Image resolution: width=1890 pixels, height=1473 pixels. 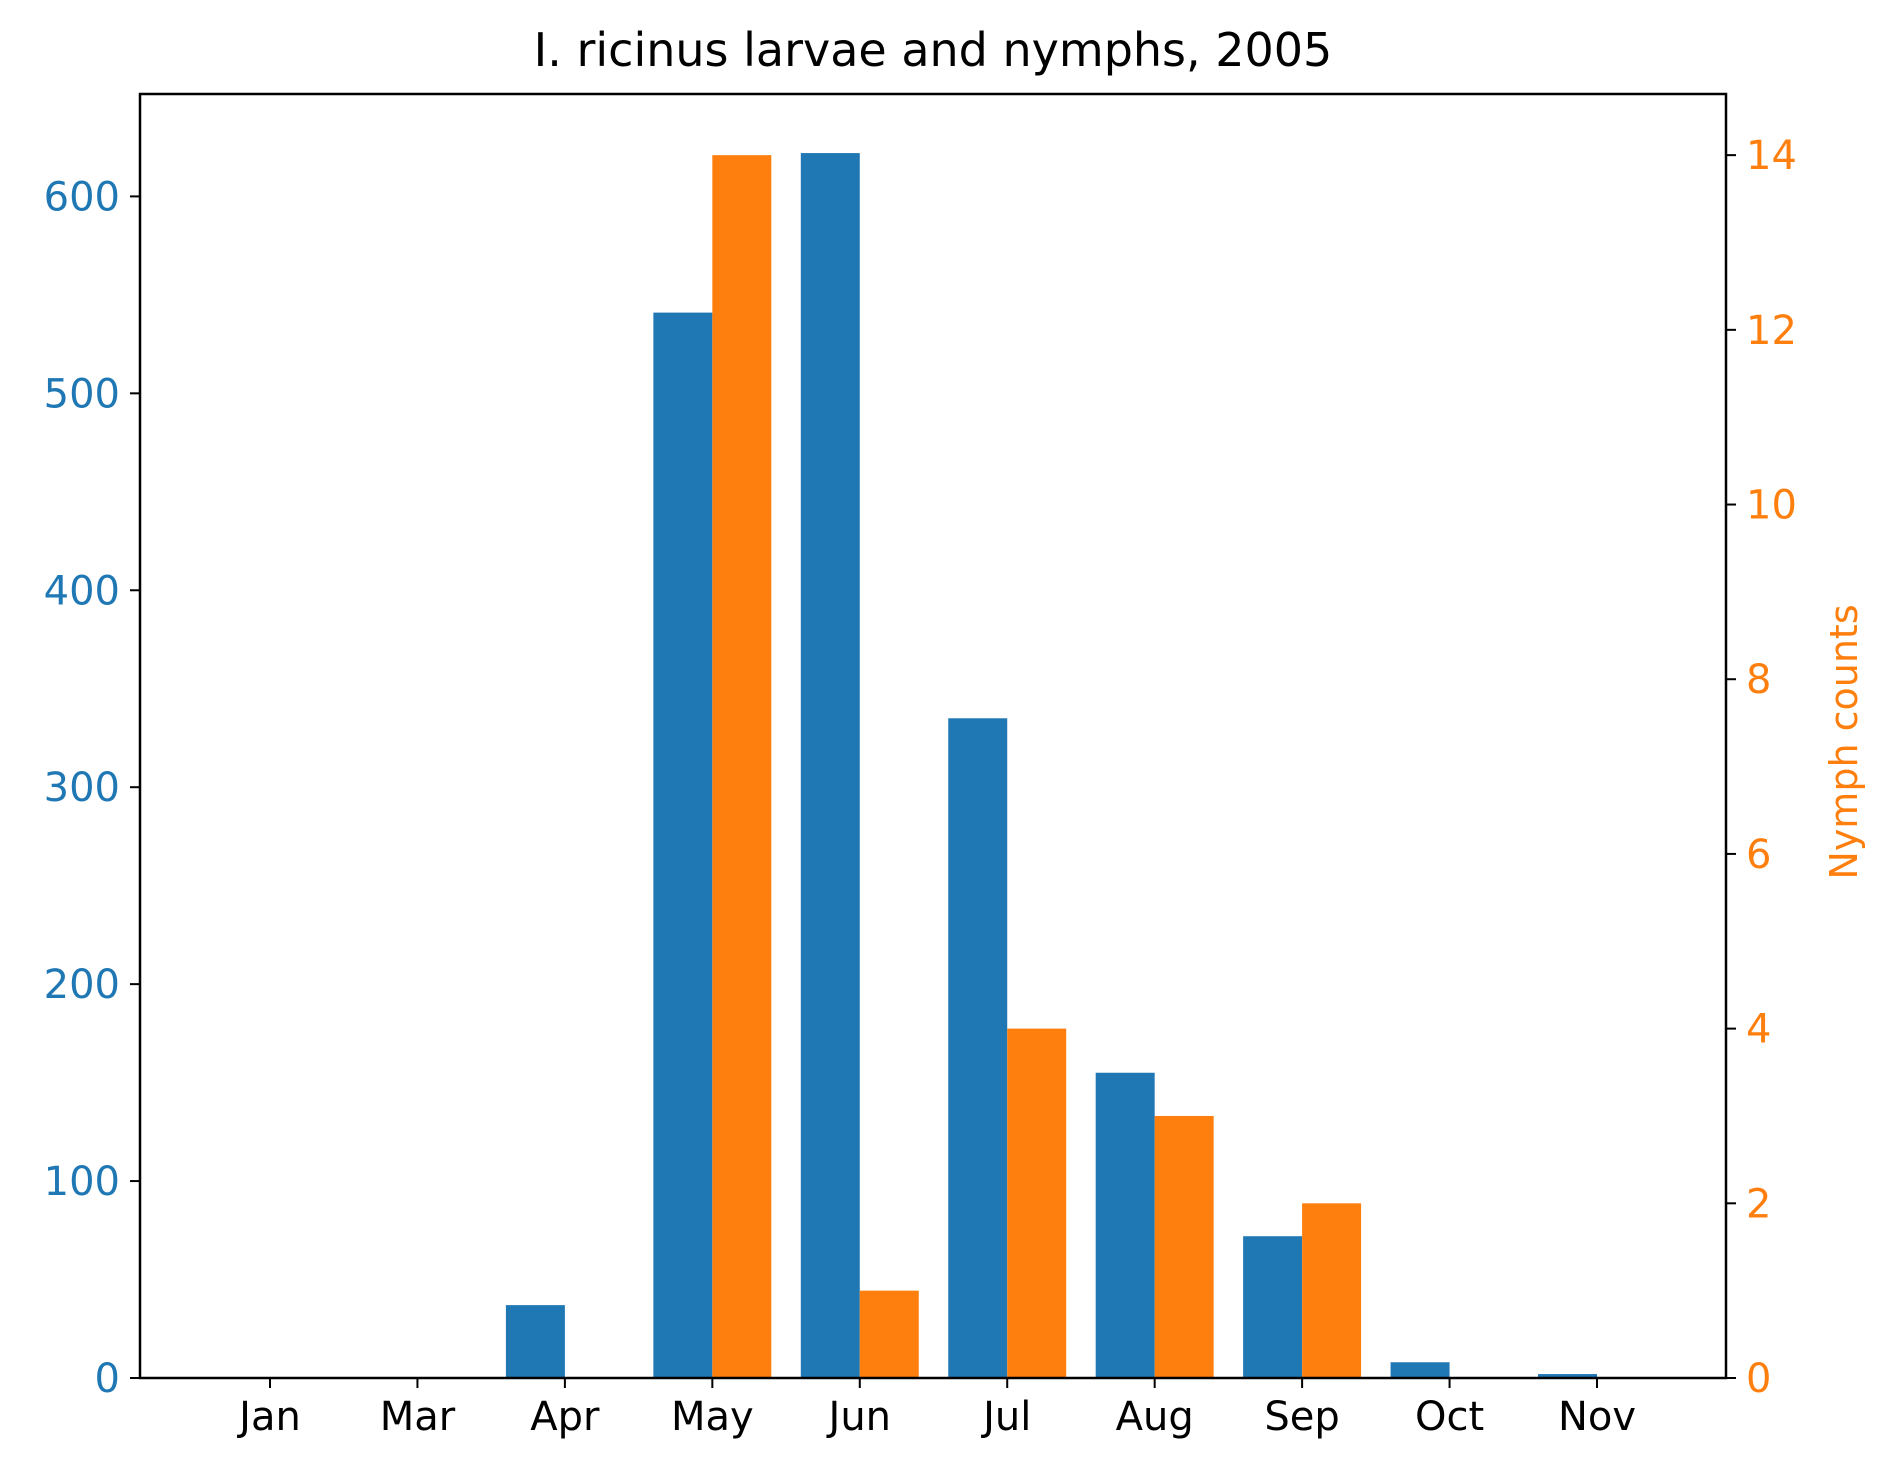 I want to click on left-tick-label-500: 500, so click(x=82, y=394).